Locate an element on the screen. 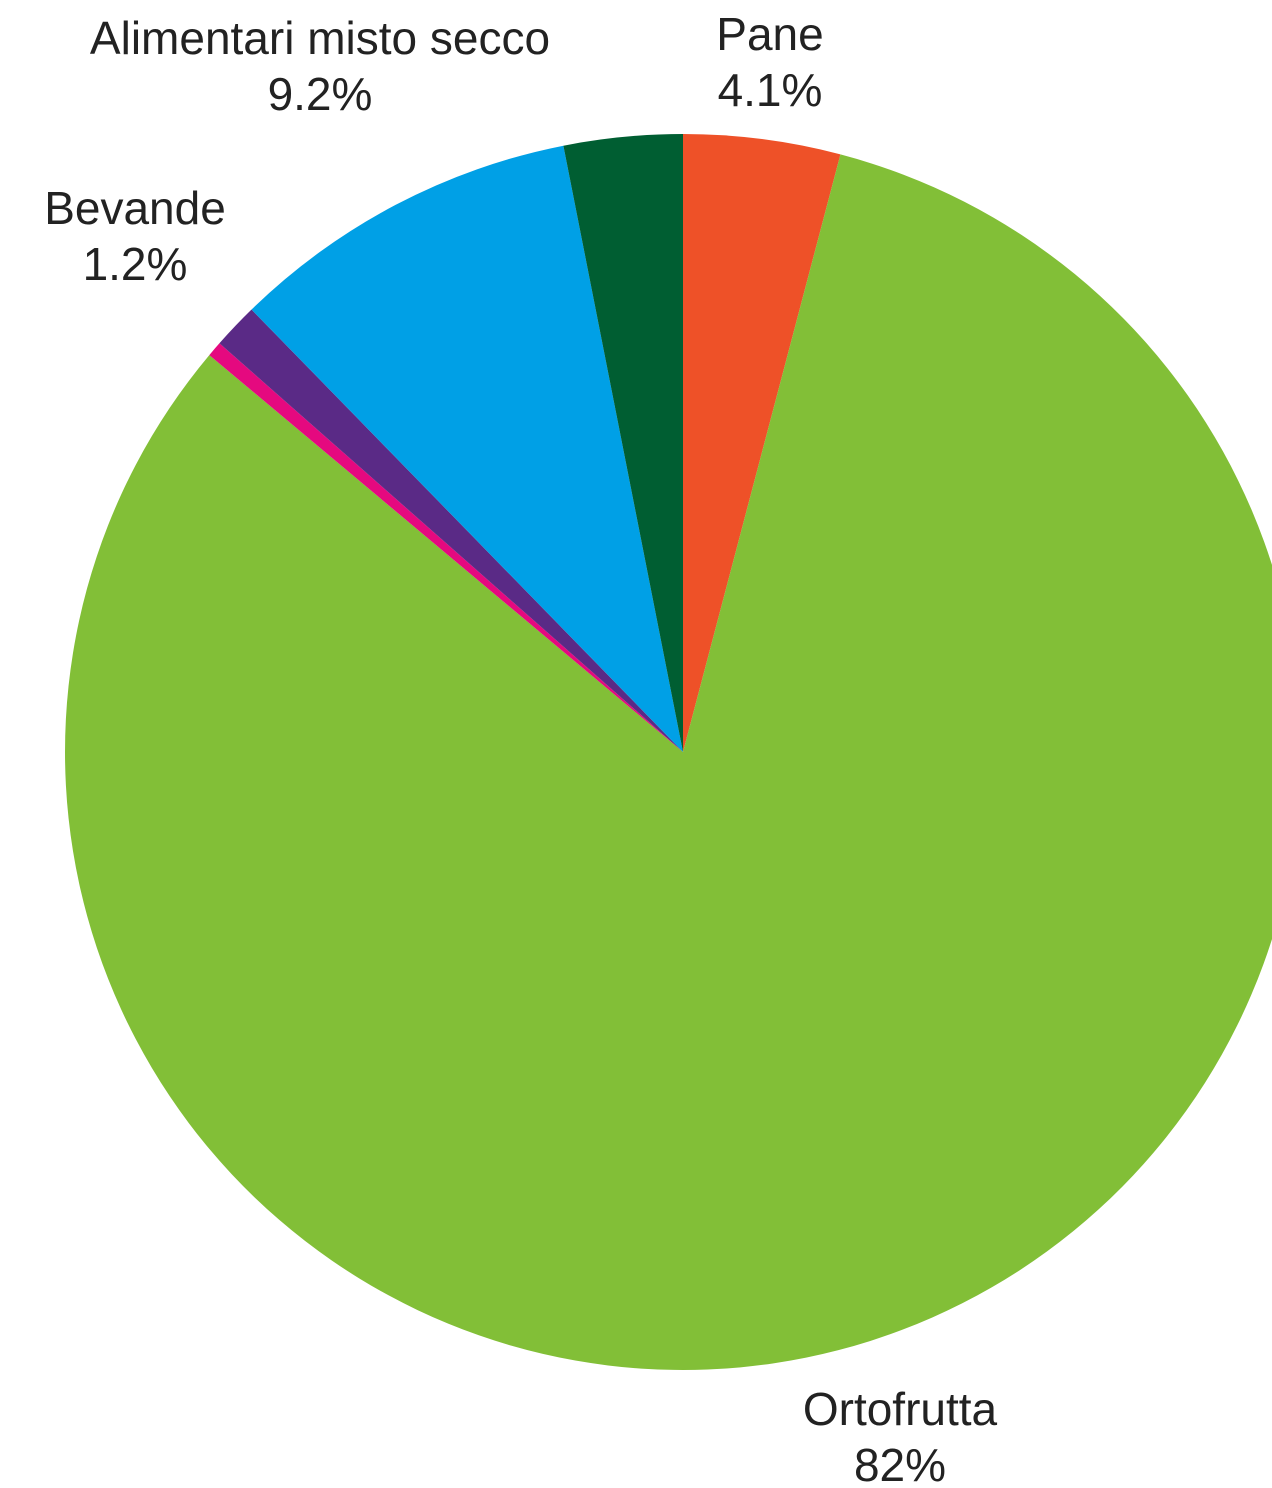 The width and height of the screenshot is (1272, 1488). pie-slice-alimentari-misto-secco is located at coordinates (467, 448).